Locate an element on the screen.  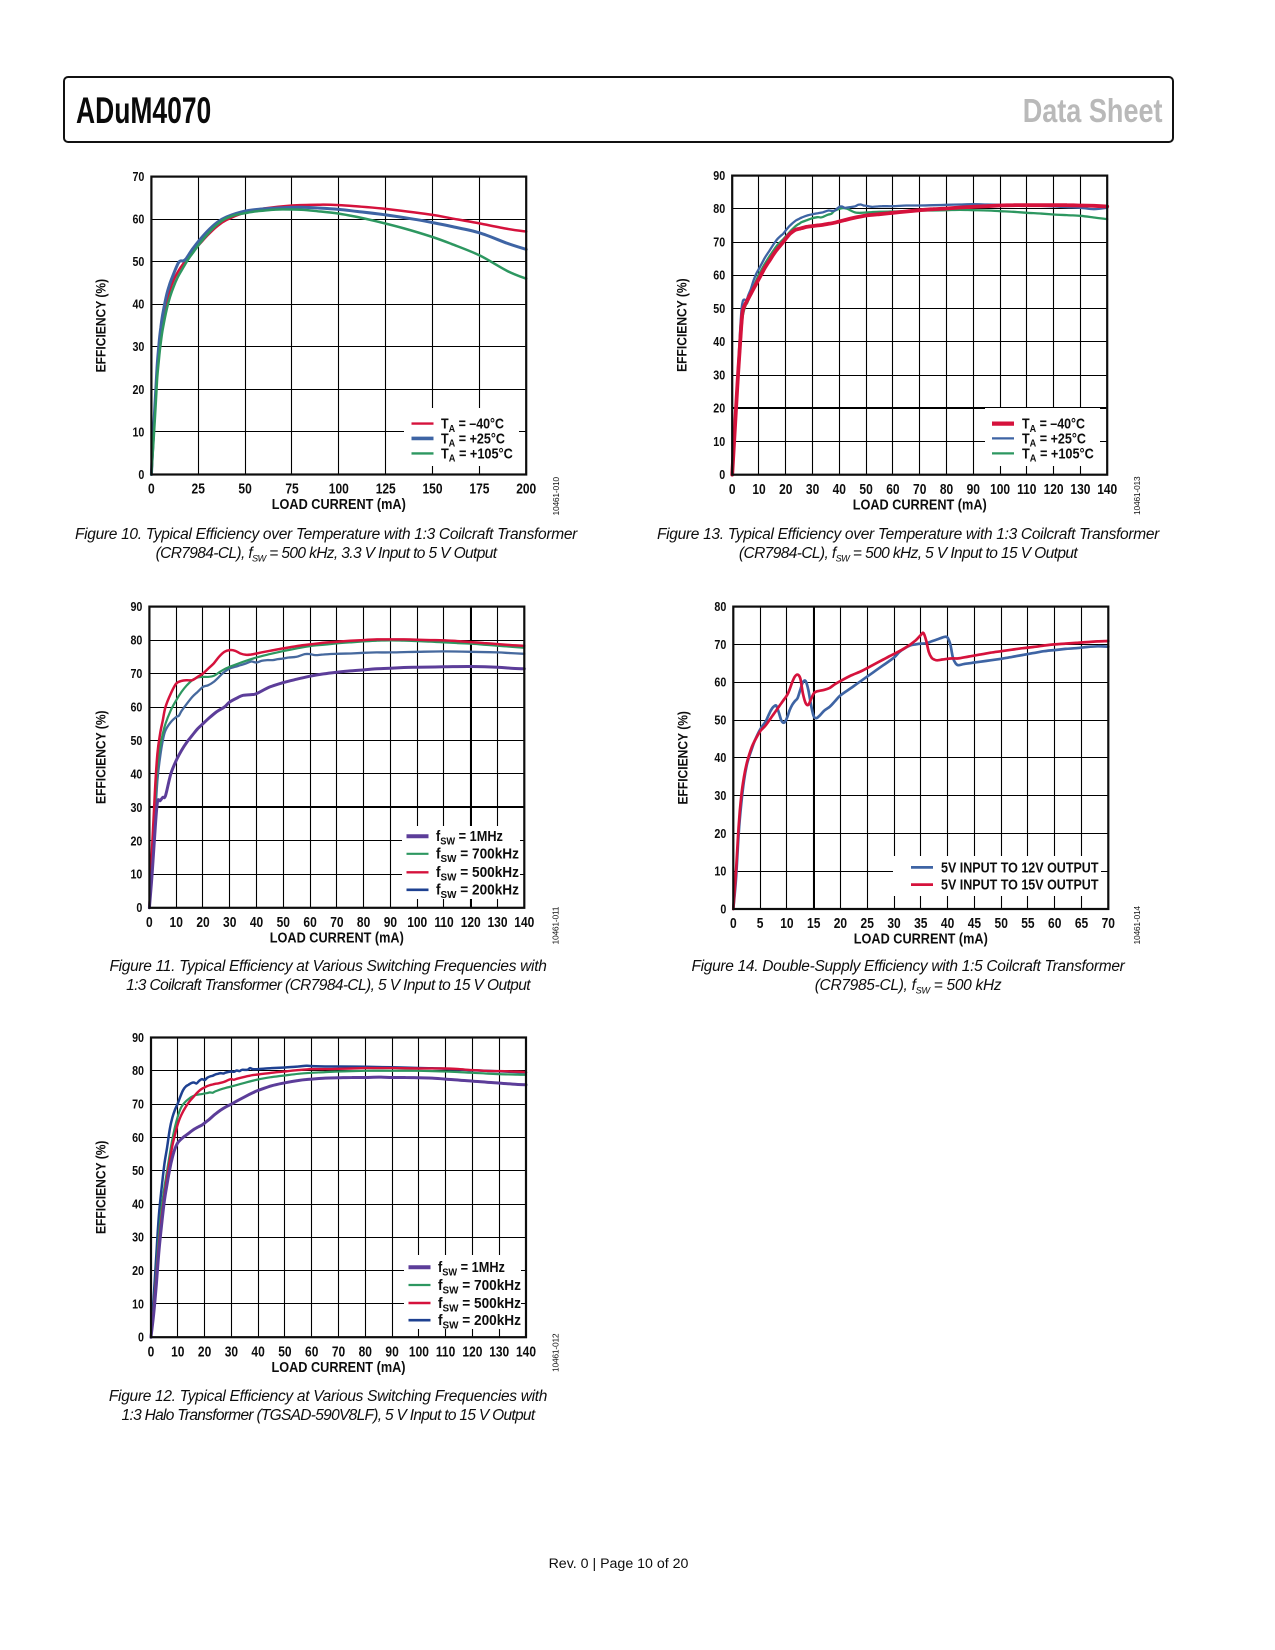
svg-text: 75 is located at coordinates (291, 489).